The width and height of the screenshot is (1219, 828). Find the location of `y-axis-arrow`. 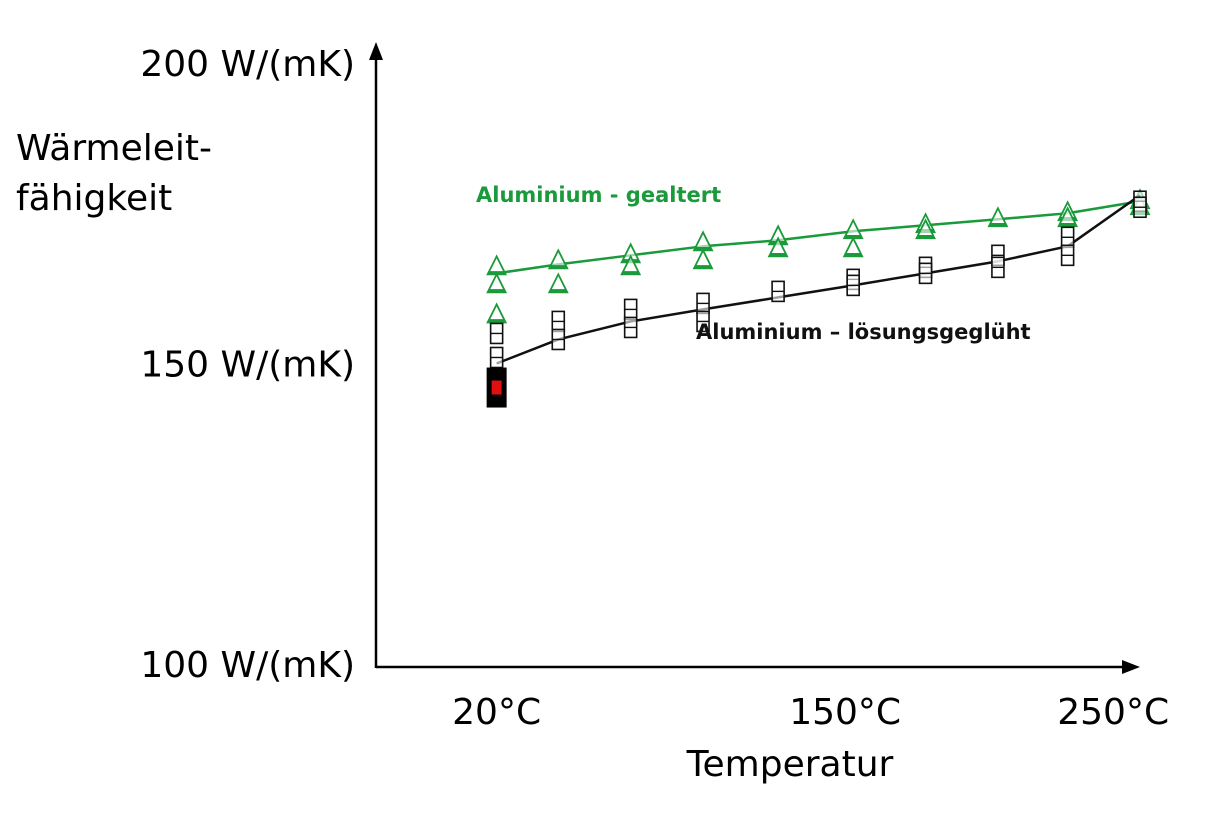

y-axis-arrow is located at coordinates (376, 51).